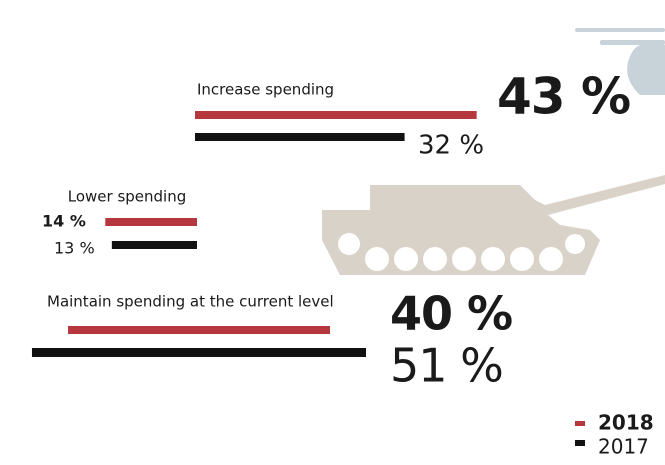 This screenshot has height=465, width=665. Describe the element at coordinates (64, 221) in the screenshot. I see `value-label: 14 %` at that location.